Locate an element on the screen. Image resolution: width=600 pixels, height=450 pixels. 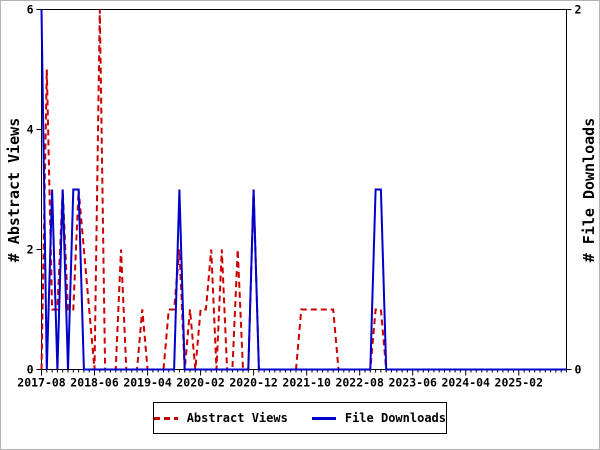
y-right-tick-label: 0 is located at coordinates (578, 370).